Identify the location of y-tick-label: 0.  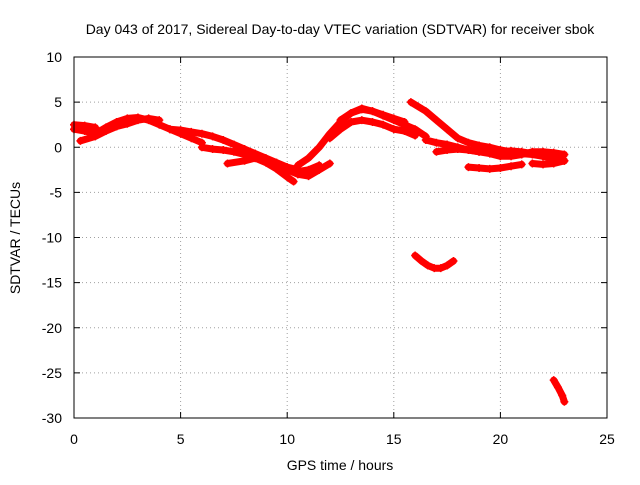
(58, 147).